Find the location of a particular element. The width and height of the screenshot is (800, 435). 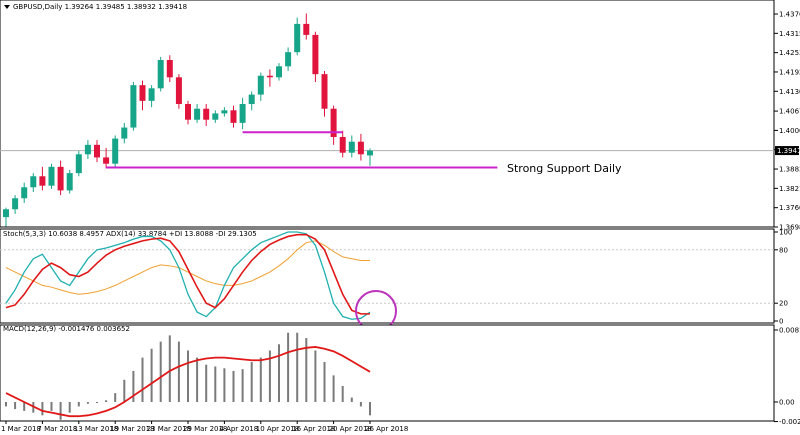

stoch-tick-label: 20 is located at coordinates (783, 304).